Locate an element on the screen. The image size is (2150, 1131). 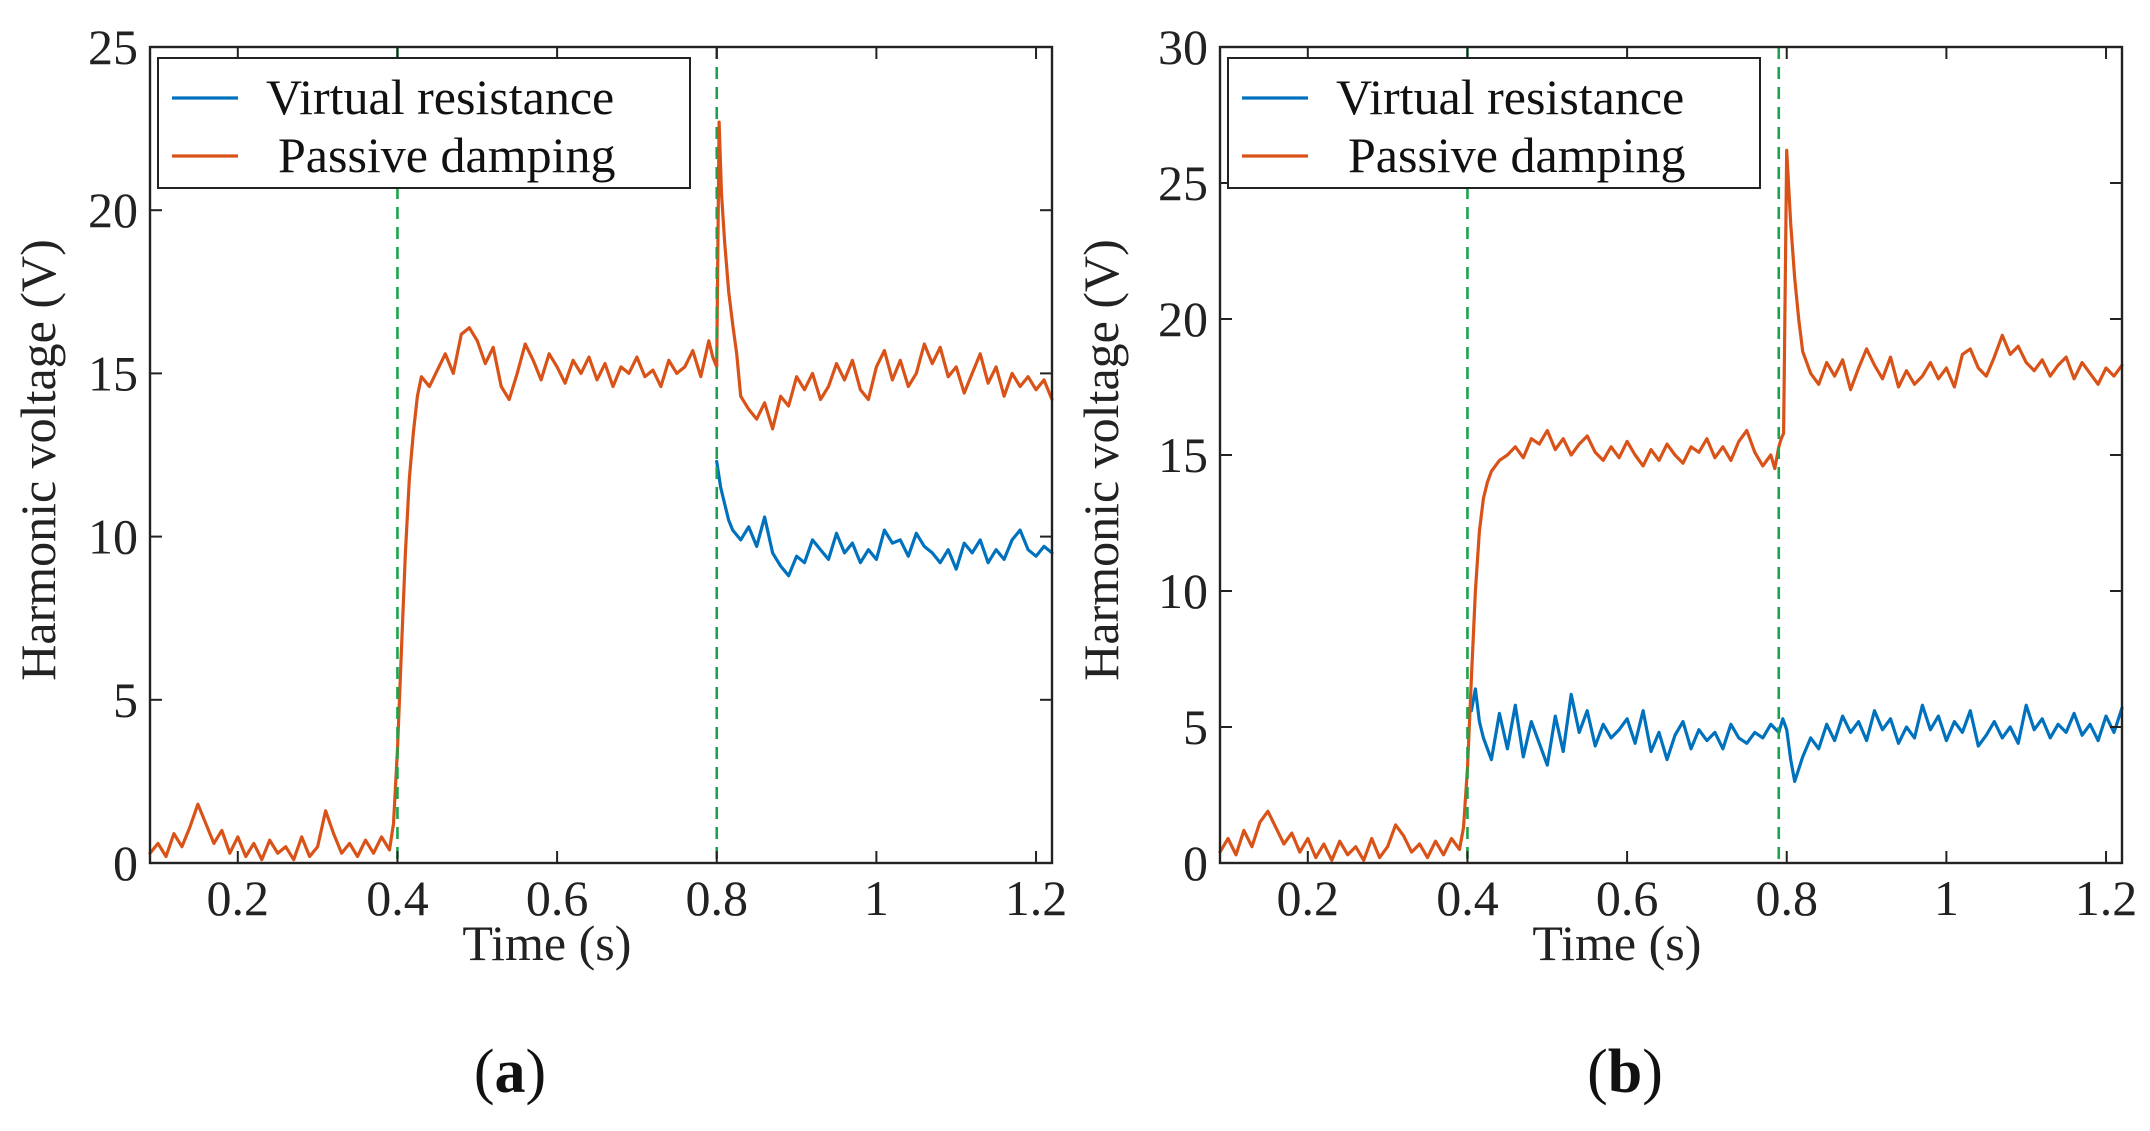
chart-b-panel-label: (b) is located at coordinates (1625, 1072).